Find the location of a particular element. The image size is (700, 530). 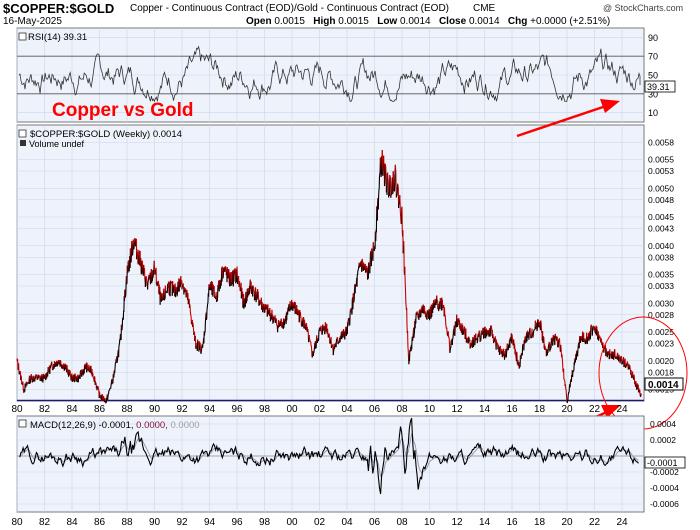

rsi-tick-50: 50 is located at coordinates (653, 76).